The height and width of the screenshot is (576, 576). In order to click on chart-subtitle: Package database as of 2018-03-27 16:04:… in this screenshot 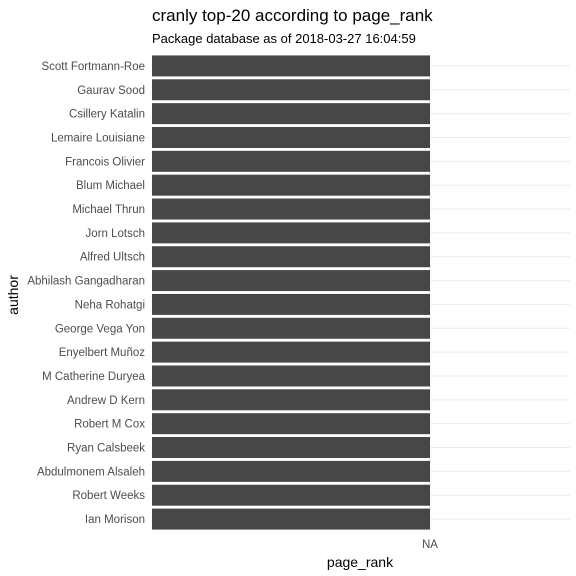, I will do `click(284, 38)`.